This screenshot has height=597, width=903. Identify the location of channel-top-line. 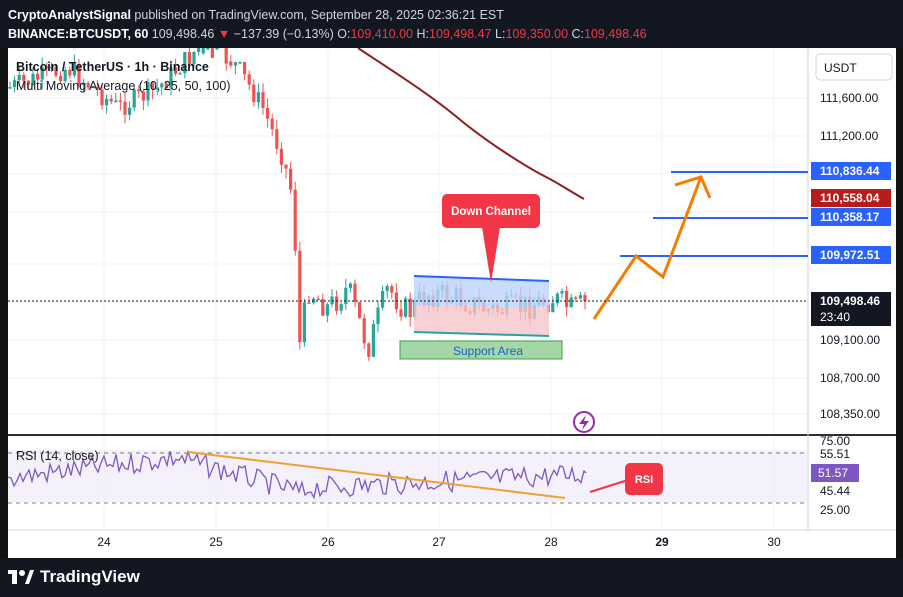
(481, 278).